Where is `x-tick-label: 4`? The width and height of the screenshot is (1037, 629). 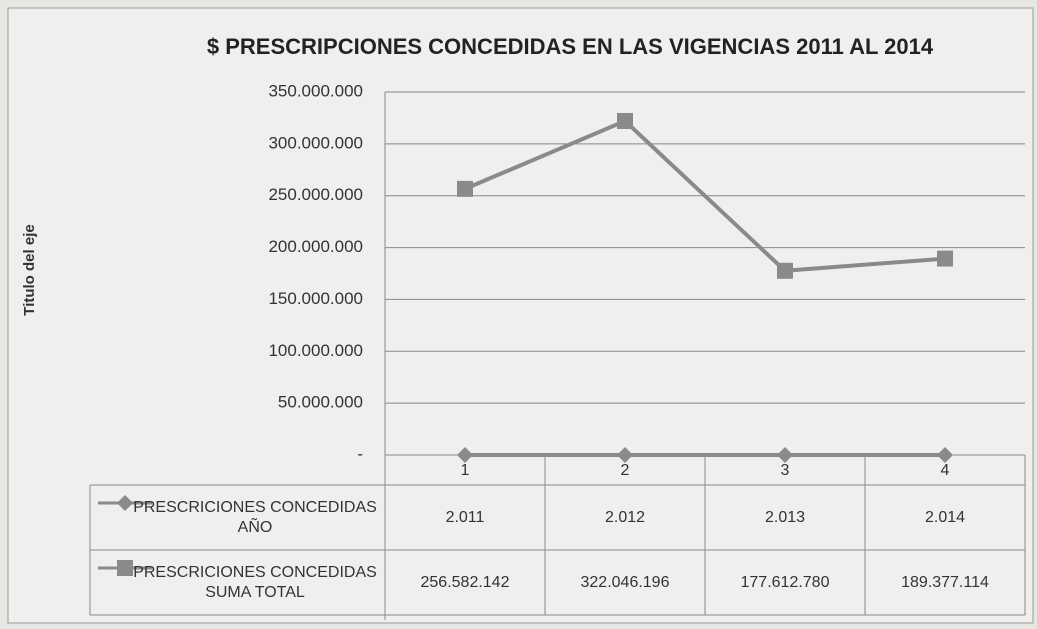
x-tick-label: 4 is located at coordinates (945, 470).